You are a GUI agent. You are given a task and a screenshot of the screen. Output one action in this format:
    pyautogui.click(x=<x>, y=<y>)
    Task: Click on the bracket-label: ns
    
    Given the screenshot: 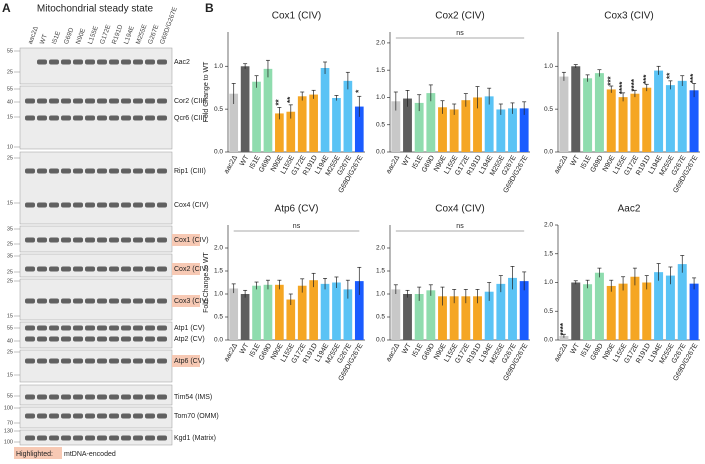 What is the action you would take?
    pyautogui.click(x=460, y=226)
    